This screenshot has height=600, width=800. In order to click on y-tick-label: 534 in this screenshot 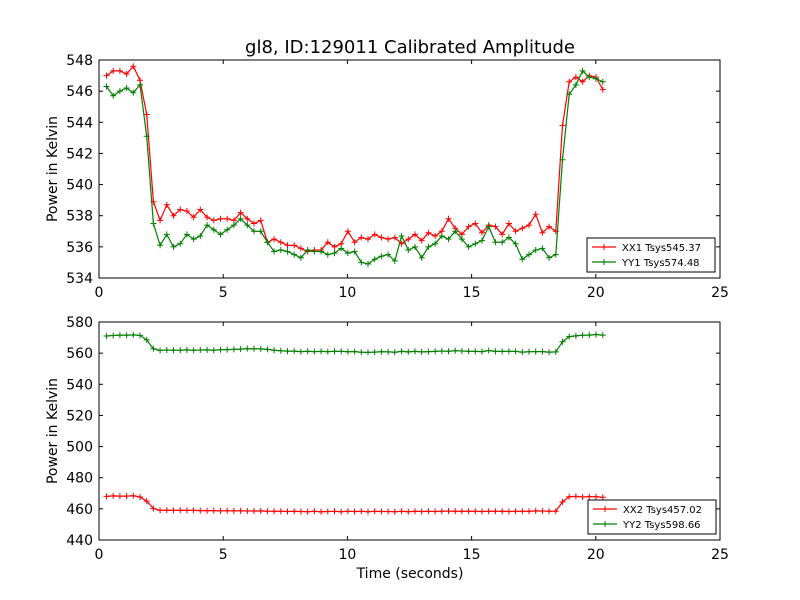, I will do `click(79, 279)`.